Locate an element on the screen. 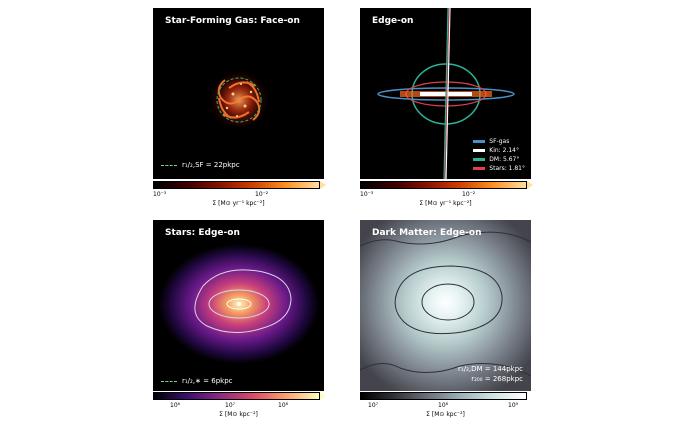  colorbar-dark-matter is located at coordinates (443, 396).